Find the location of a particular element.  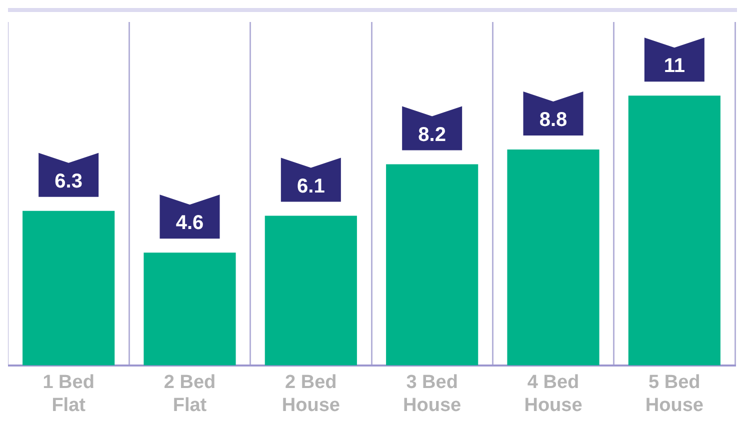

data-label: 11 is located at coordinates (674, 66).